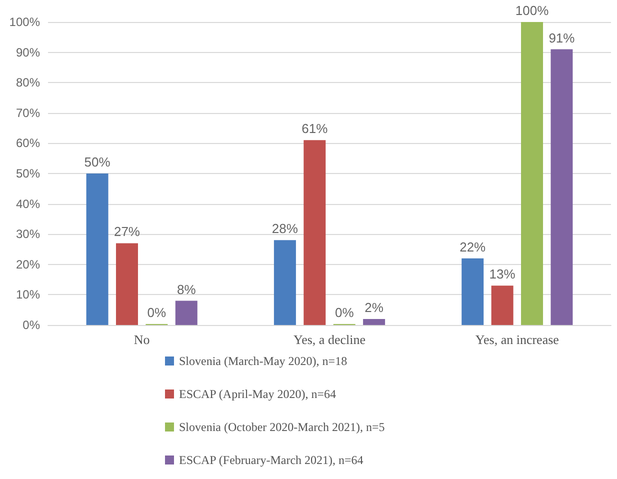 Image resolution: width=617 pixels, height=479 pixels. Describe the element at coordinates (127, 232) in the screenshot. I see `data-label: 27%` at that location.